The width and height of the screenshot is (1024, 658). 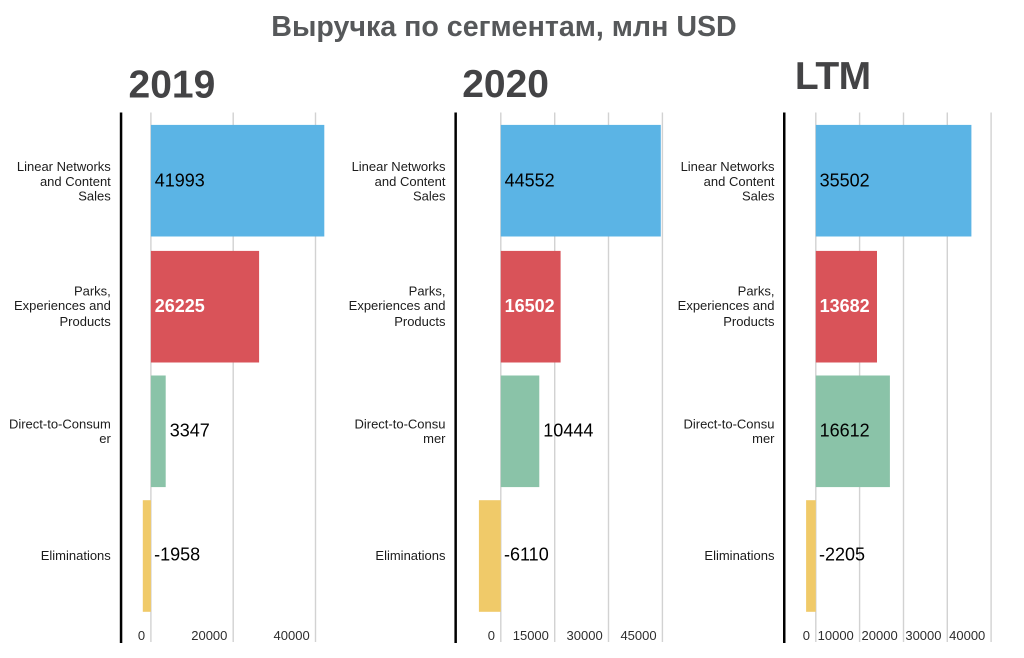 What do you see at coordinates (845, 430) in the screenshot?
I see `svg-text: 16612` at bounding box center [845, 430].